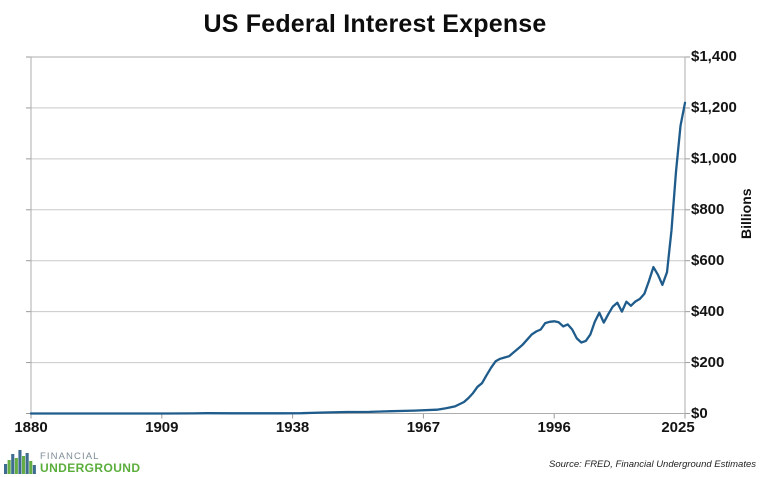  Describe the element at coordinates (162, 427) in the screenshot. I see `x-tick-label: 1909` at that location.